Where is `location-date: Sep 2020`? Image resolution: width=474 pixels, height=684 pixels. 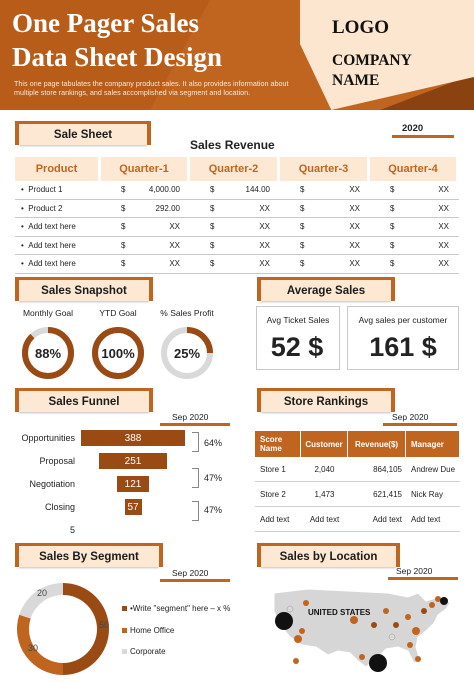 location-date: Sep 2020 is located at coordinates (414, 571).